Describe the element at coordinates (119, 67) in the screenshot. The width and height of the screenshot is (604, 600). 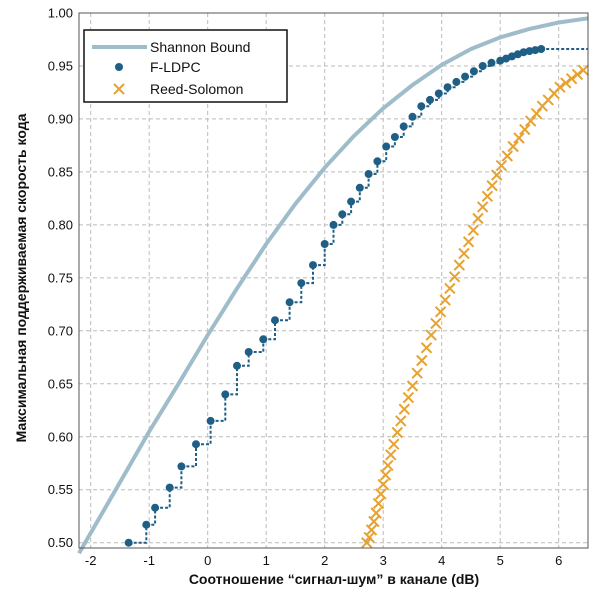
I see `legend-fldpc-swatch` at that location.